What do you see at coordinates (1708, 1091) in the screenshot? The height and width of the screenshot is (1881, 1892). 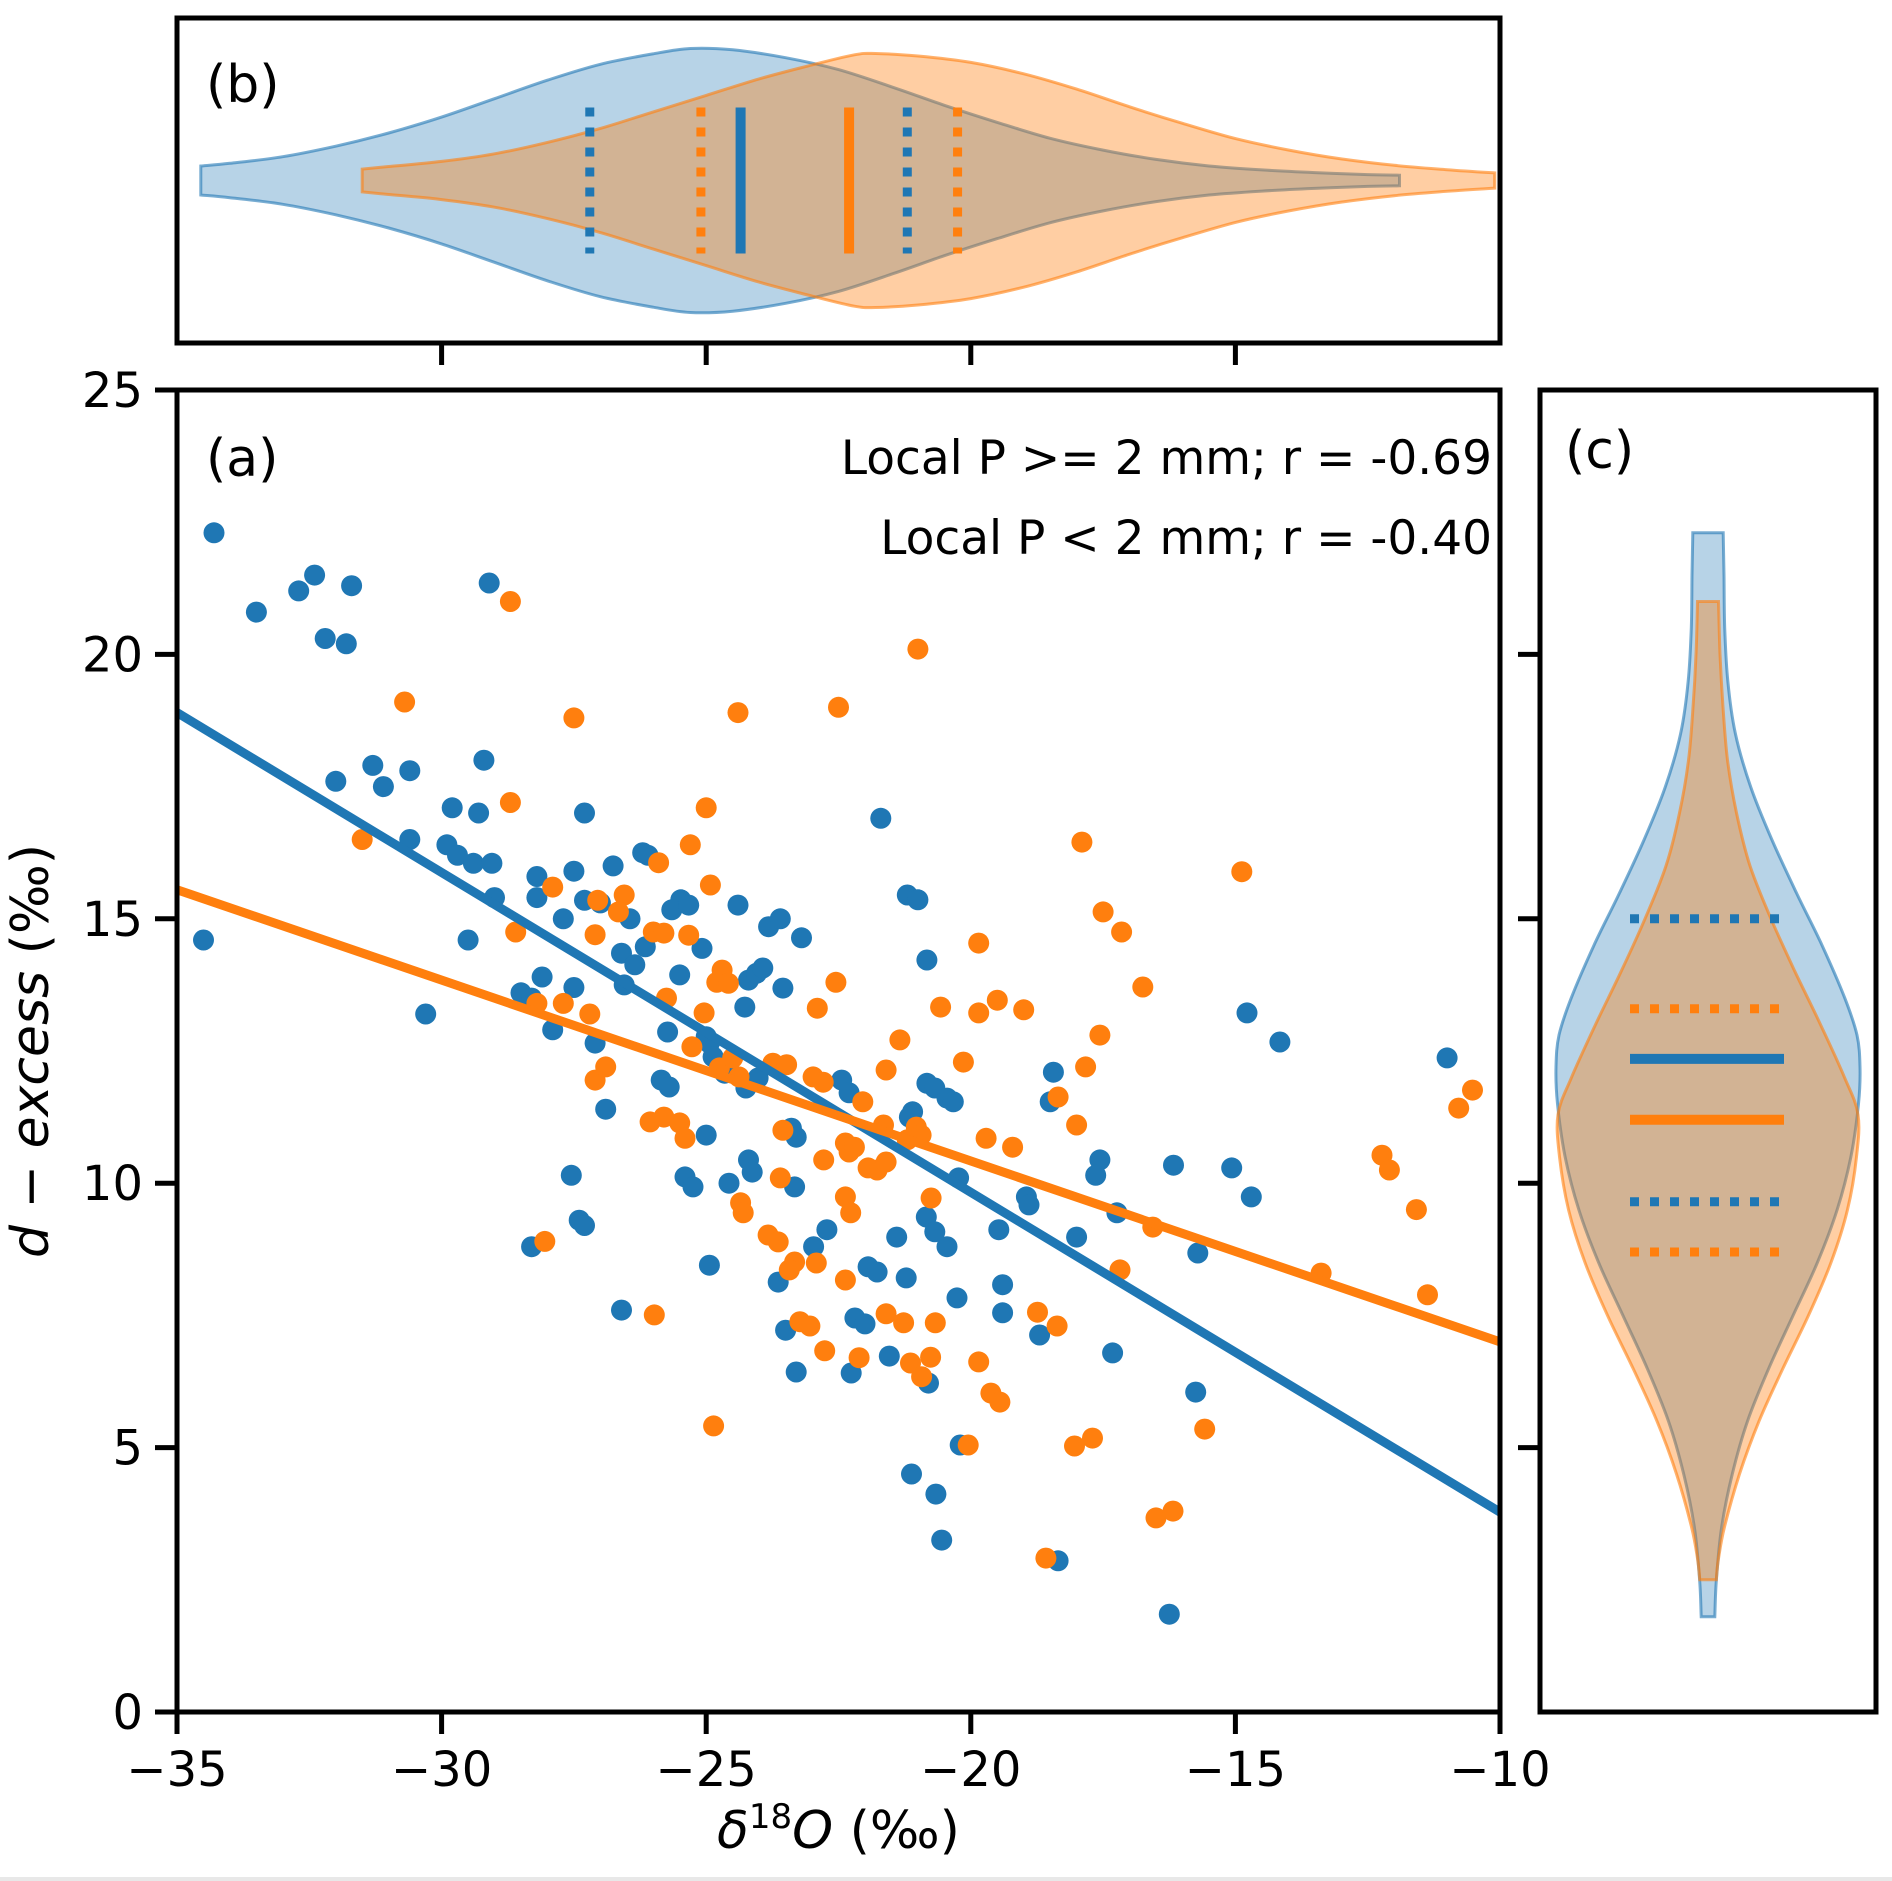 I see `violin-y-p_lt_2mm` at bounding box center [1708, 1091].